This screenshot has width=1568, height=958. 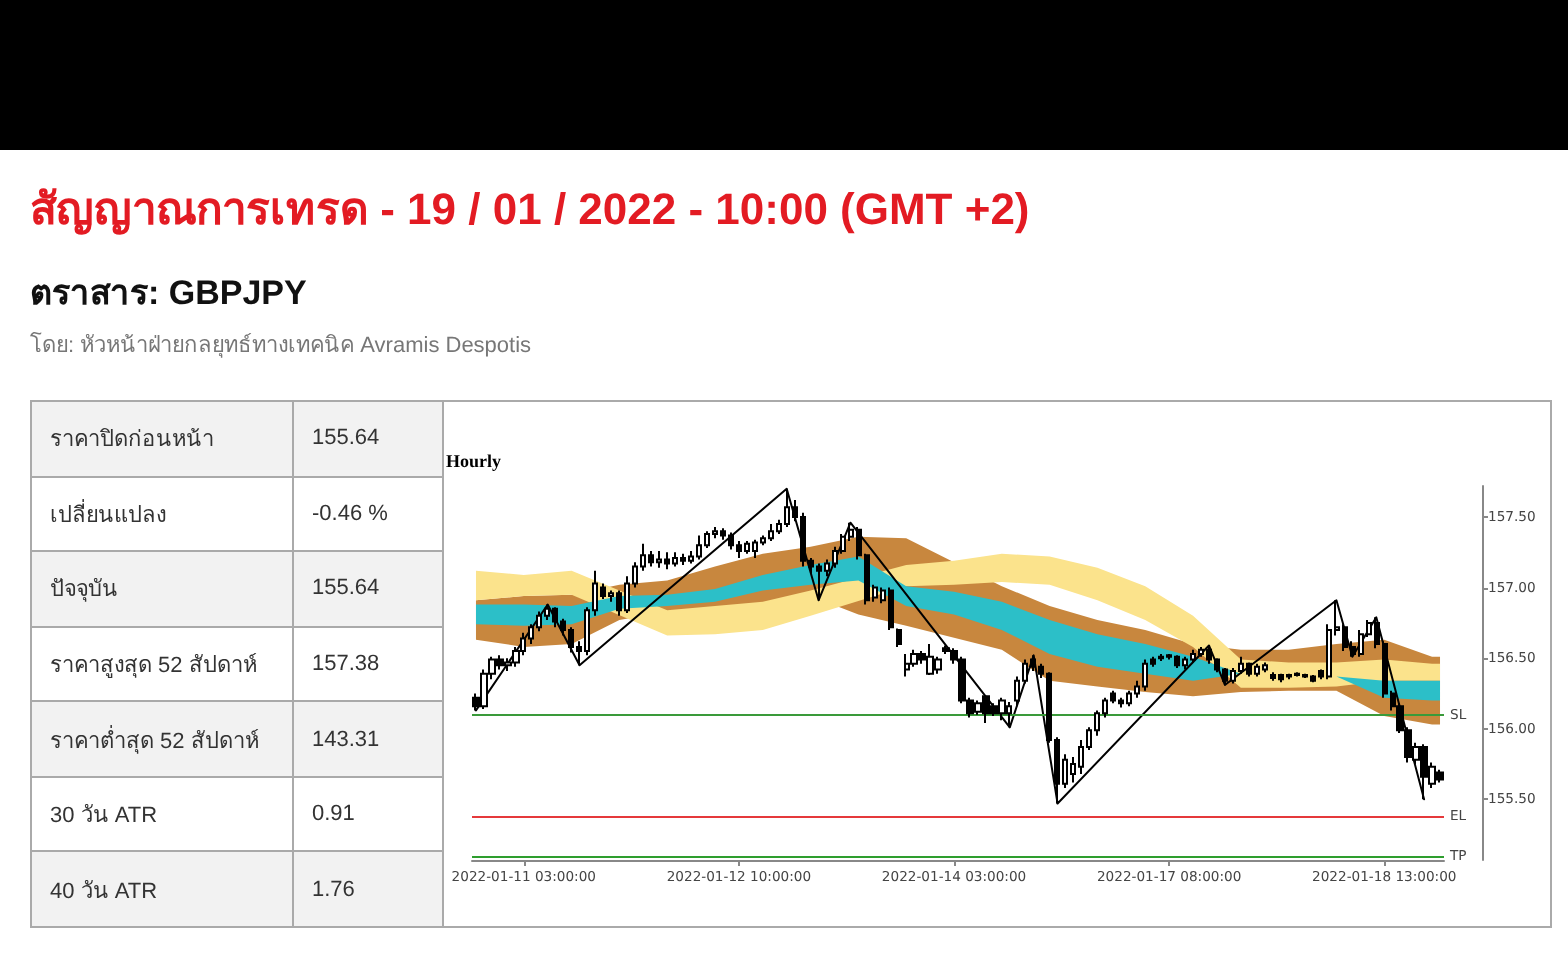 What do you see at coordinates (474, 461) in the screenshot?
I see `chart-title: Hourly` at bounding box center [474, 461].